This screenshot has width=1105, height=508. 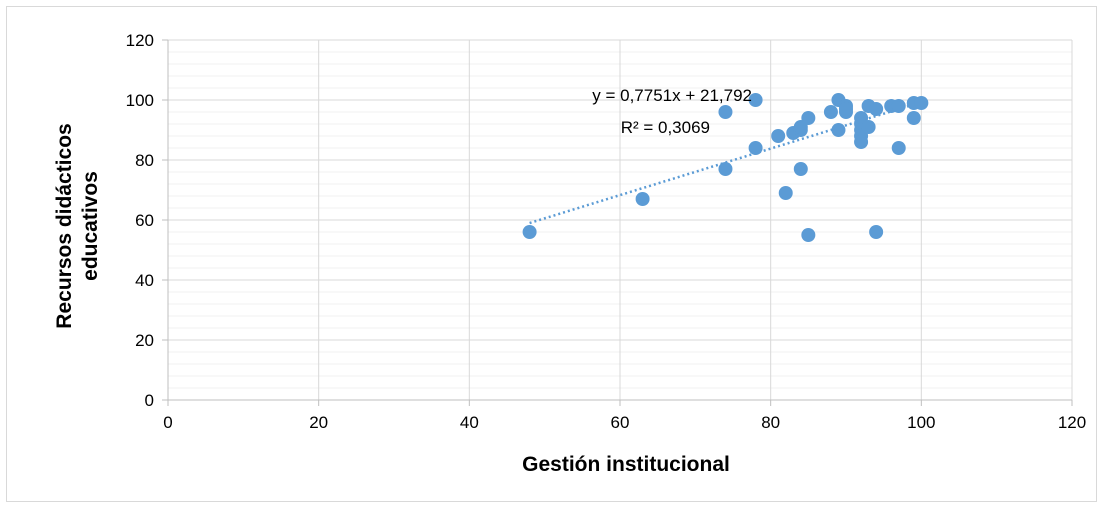 I want to click on y-axis-title-line-1: Recursos didácticos, so click(x=64, y=225).